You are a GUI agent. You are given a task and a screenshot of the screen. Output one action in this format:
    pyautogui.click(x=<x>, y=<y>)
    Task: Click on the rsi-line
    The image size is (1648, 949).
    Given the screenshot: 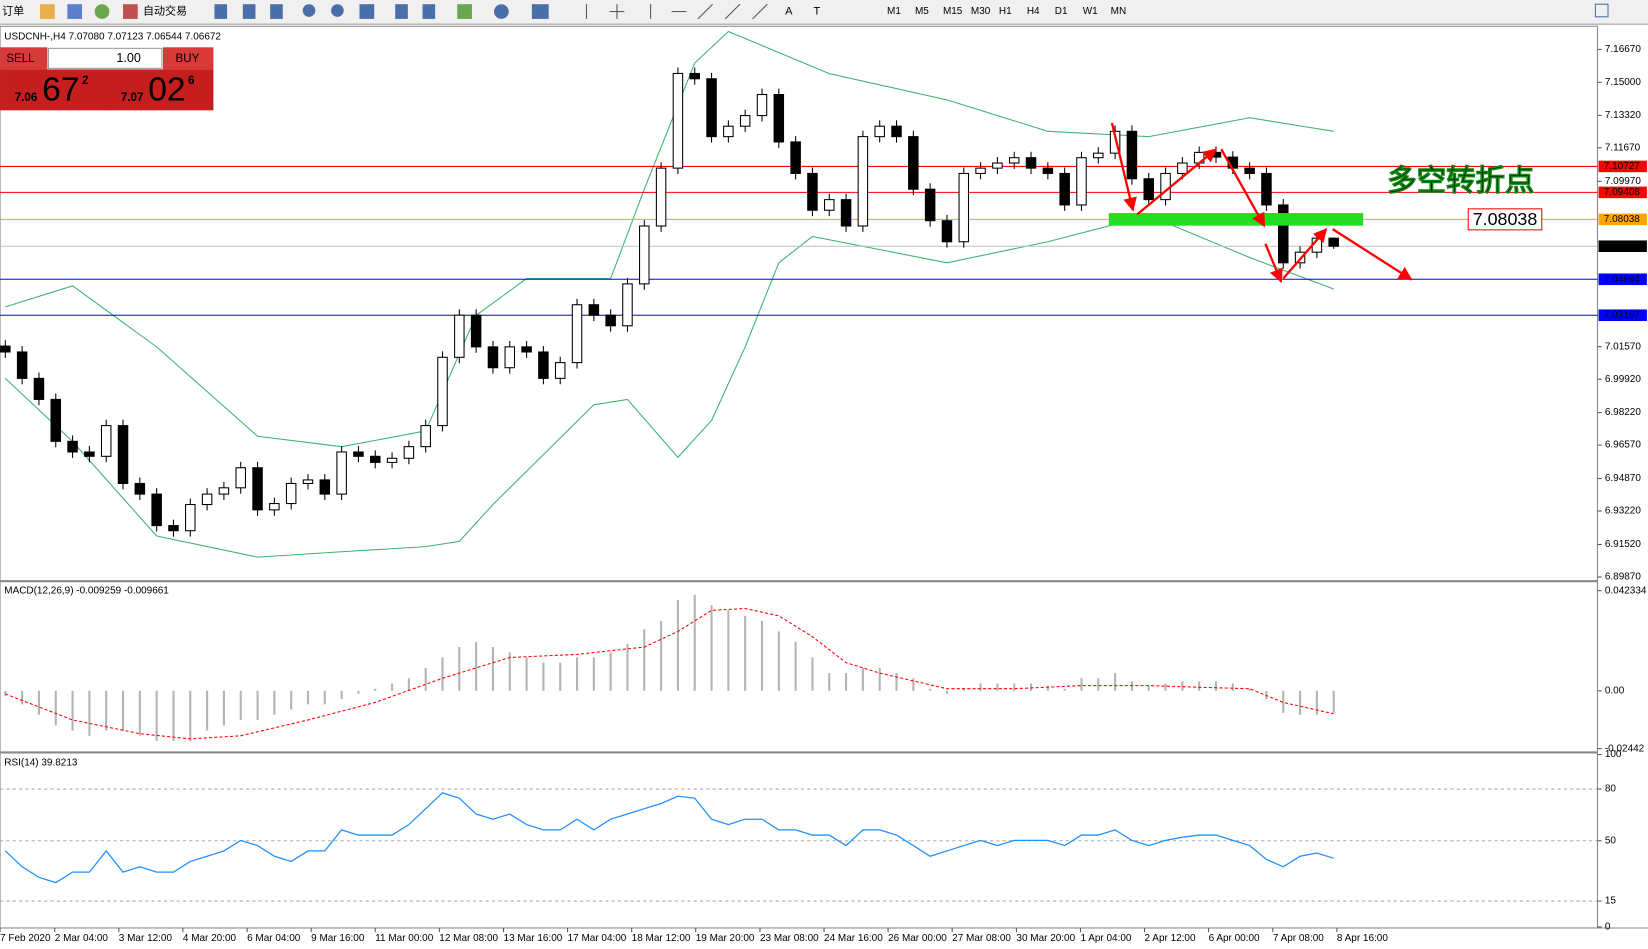 What is the action you would take?
    pyautogui.click(x=669, y=838)
    